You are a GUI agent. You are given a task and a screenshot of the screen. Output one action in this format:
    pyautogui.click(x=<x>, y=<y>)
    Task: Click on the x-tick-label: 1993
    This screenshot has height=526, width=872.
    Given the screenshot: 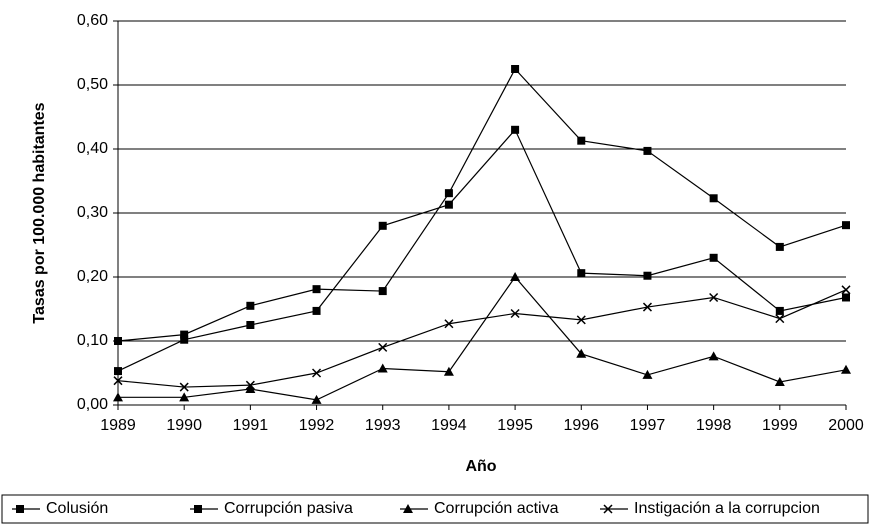 What is the action you would take?
    pyautogui.click(x=383, y=425)
    